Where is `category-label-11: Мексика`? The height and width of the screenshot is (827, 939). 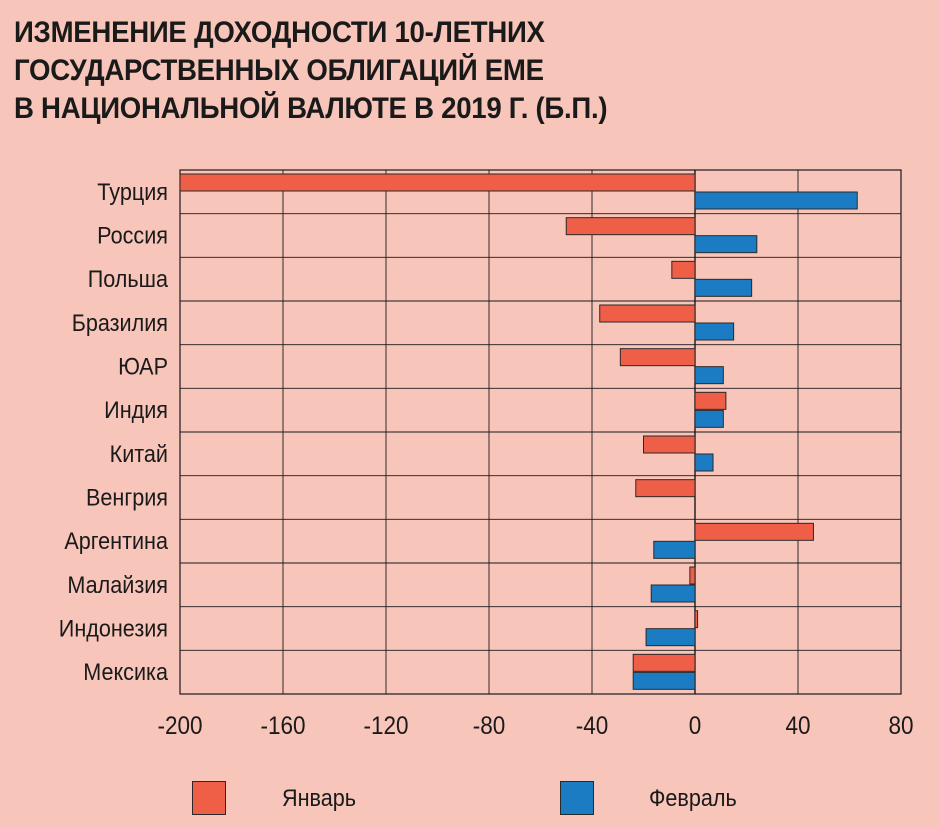 category-label-11: Мексика is located at coordinates (125, 671).